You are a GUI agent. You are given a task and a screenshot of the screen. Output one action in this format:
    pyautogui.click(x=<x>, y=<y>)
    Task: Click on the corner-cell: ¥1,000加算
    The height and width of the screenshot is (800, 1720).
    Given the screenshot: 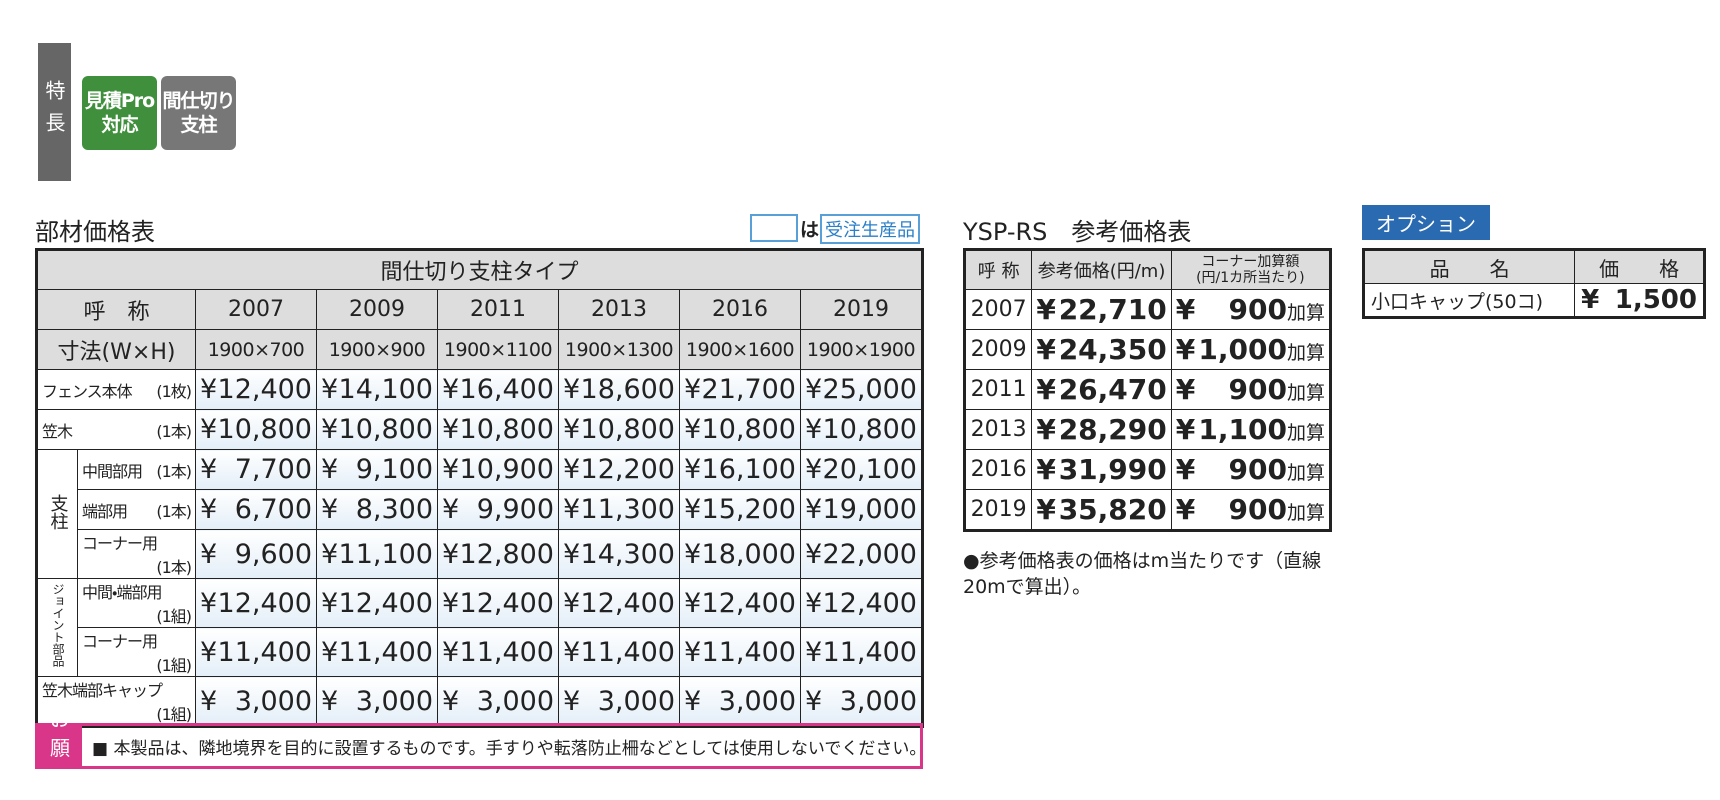 What is the action you would take?
    pyautogui.click(x=1251, y=349)
    